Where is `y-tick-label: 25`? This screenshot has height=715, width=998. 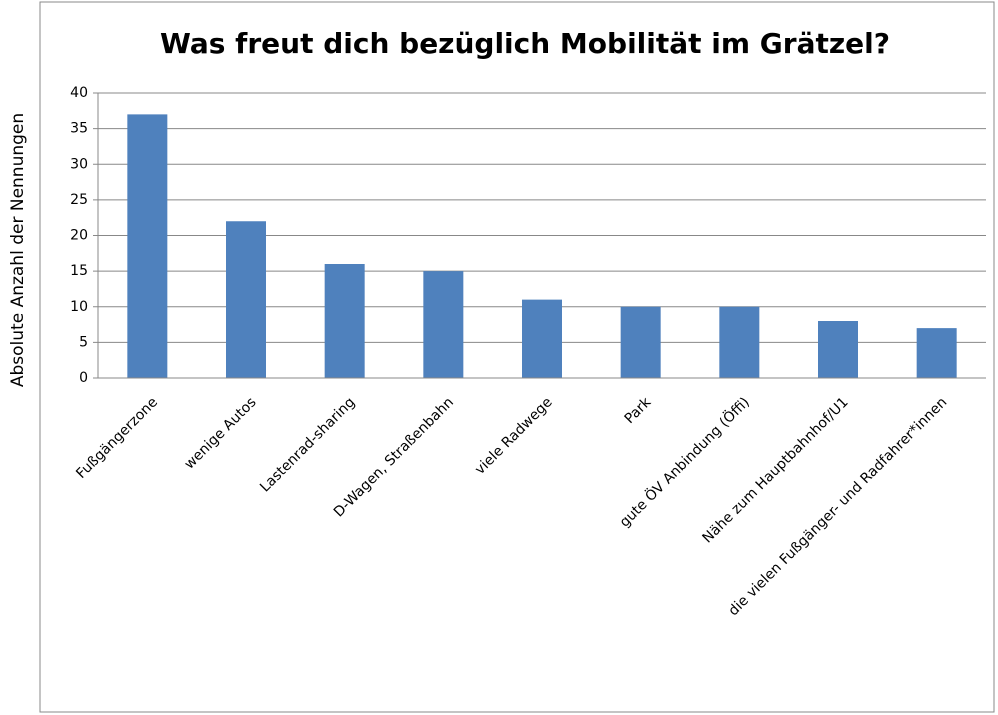 y-tick-label: 25 is located at coordinates (79, 200).